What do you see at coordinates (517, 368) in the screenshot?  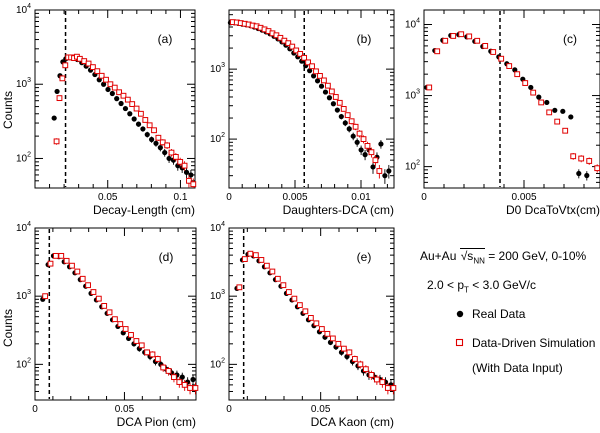 I see `legend-note: (With Data Input)` at bounding box center [517, 368].